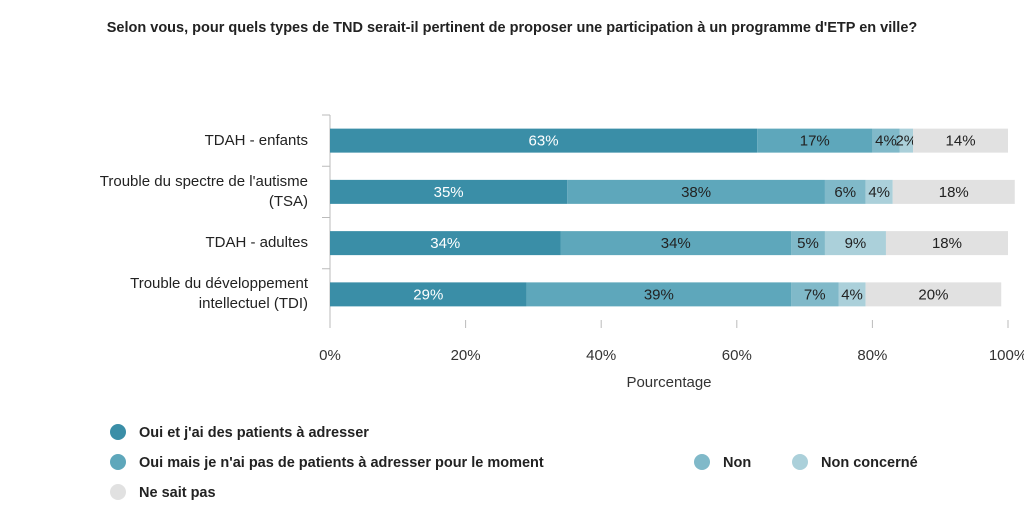  What do you see at coordinates (256, 243) in the screenshot?
I see `y-tick-label: TDAH - adultes` at bounding box center [256, 243].